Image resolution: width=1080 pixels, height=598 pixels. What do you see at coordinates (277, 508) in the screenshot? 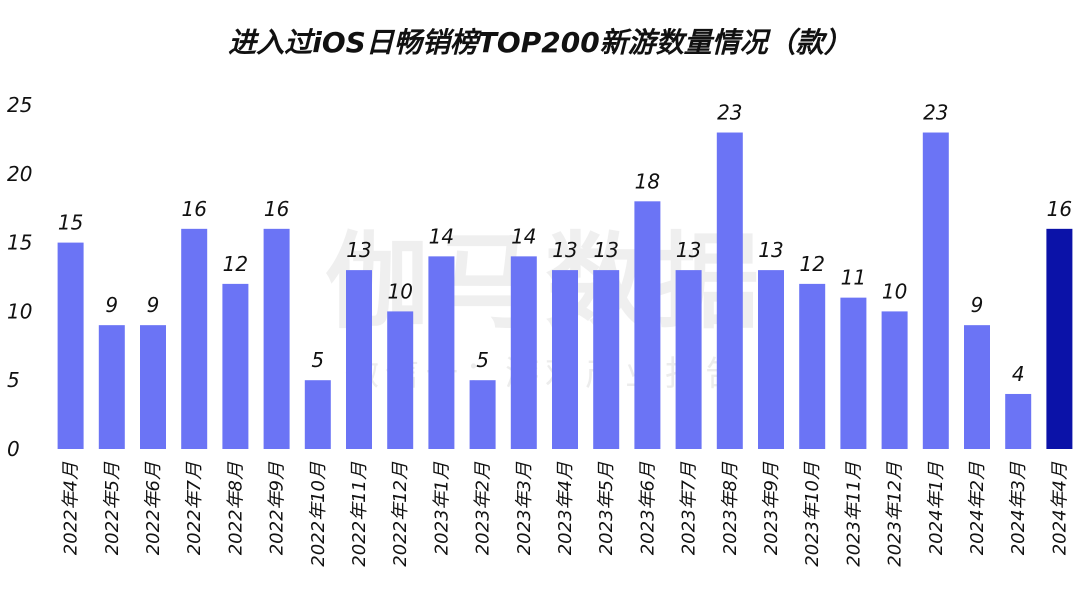
I see `x-tick-label: 2022年9月` at bounding box center [277, 508].